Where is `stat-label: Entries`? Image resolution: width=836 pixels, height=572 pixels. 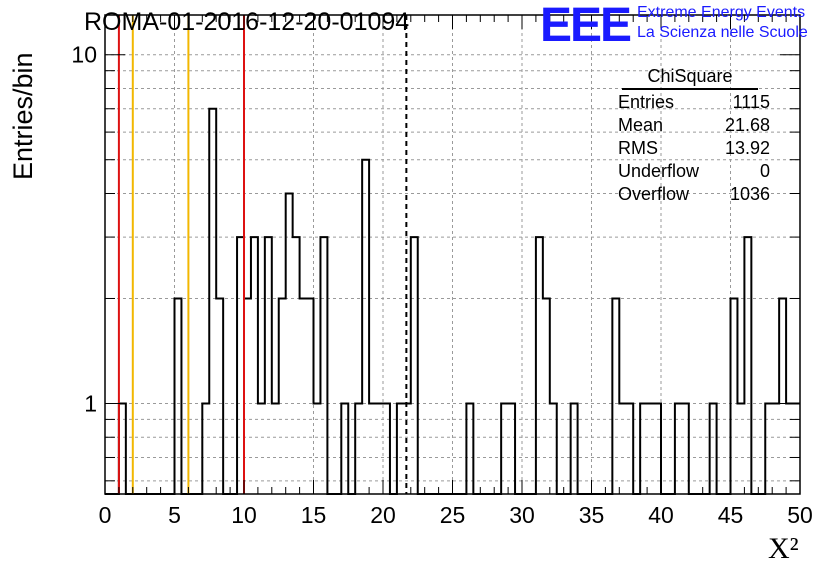
stat-label: Entries is located at coordinates (646, 102).